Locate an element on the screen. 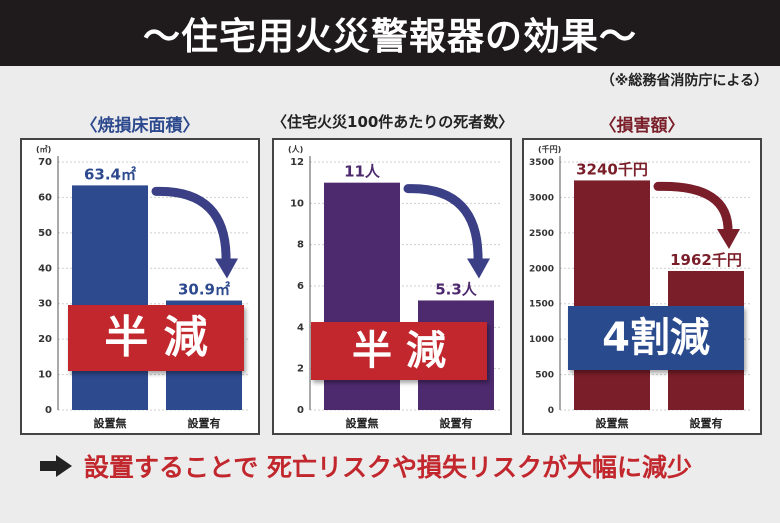 The image size is (780, 523). chart-2-title: 〈住宅火災100件あたりの死者数〉 is located at coordinates (393, 122).